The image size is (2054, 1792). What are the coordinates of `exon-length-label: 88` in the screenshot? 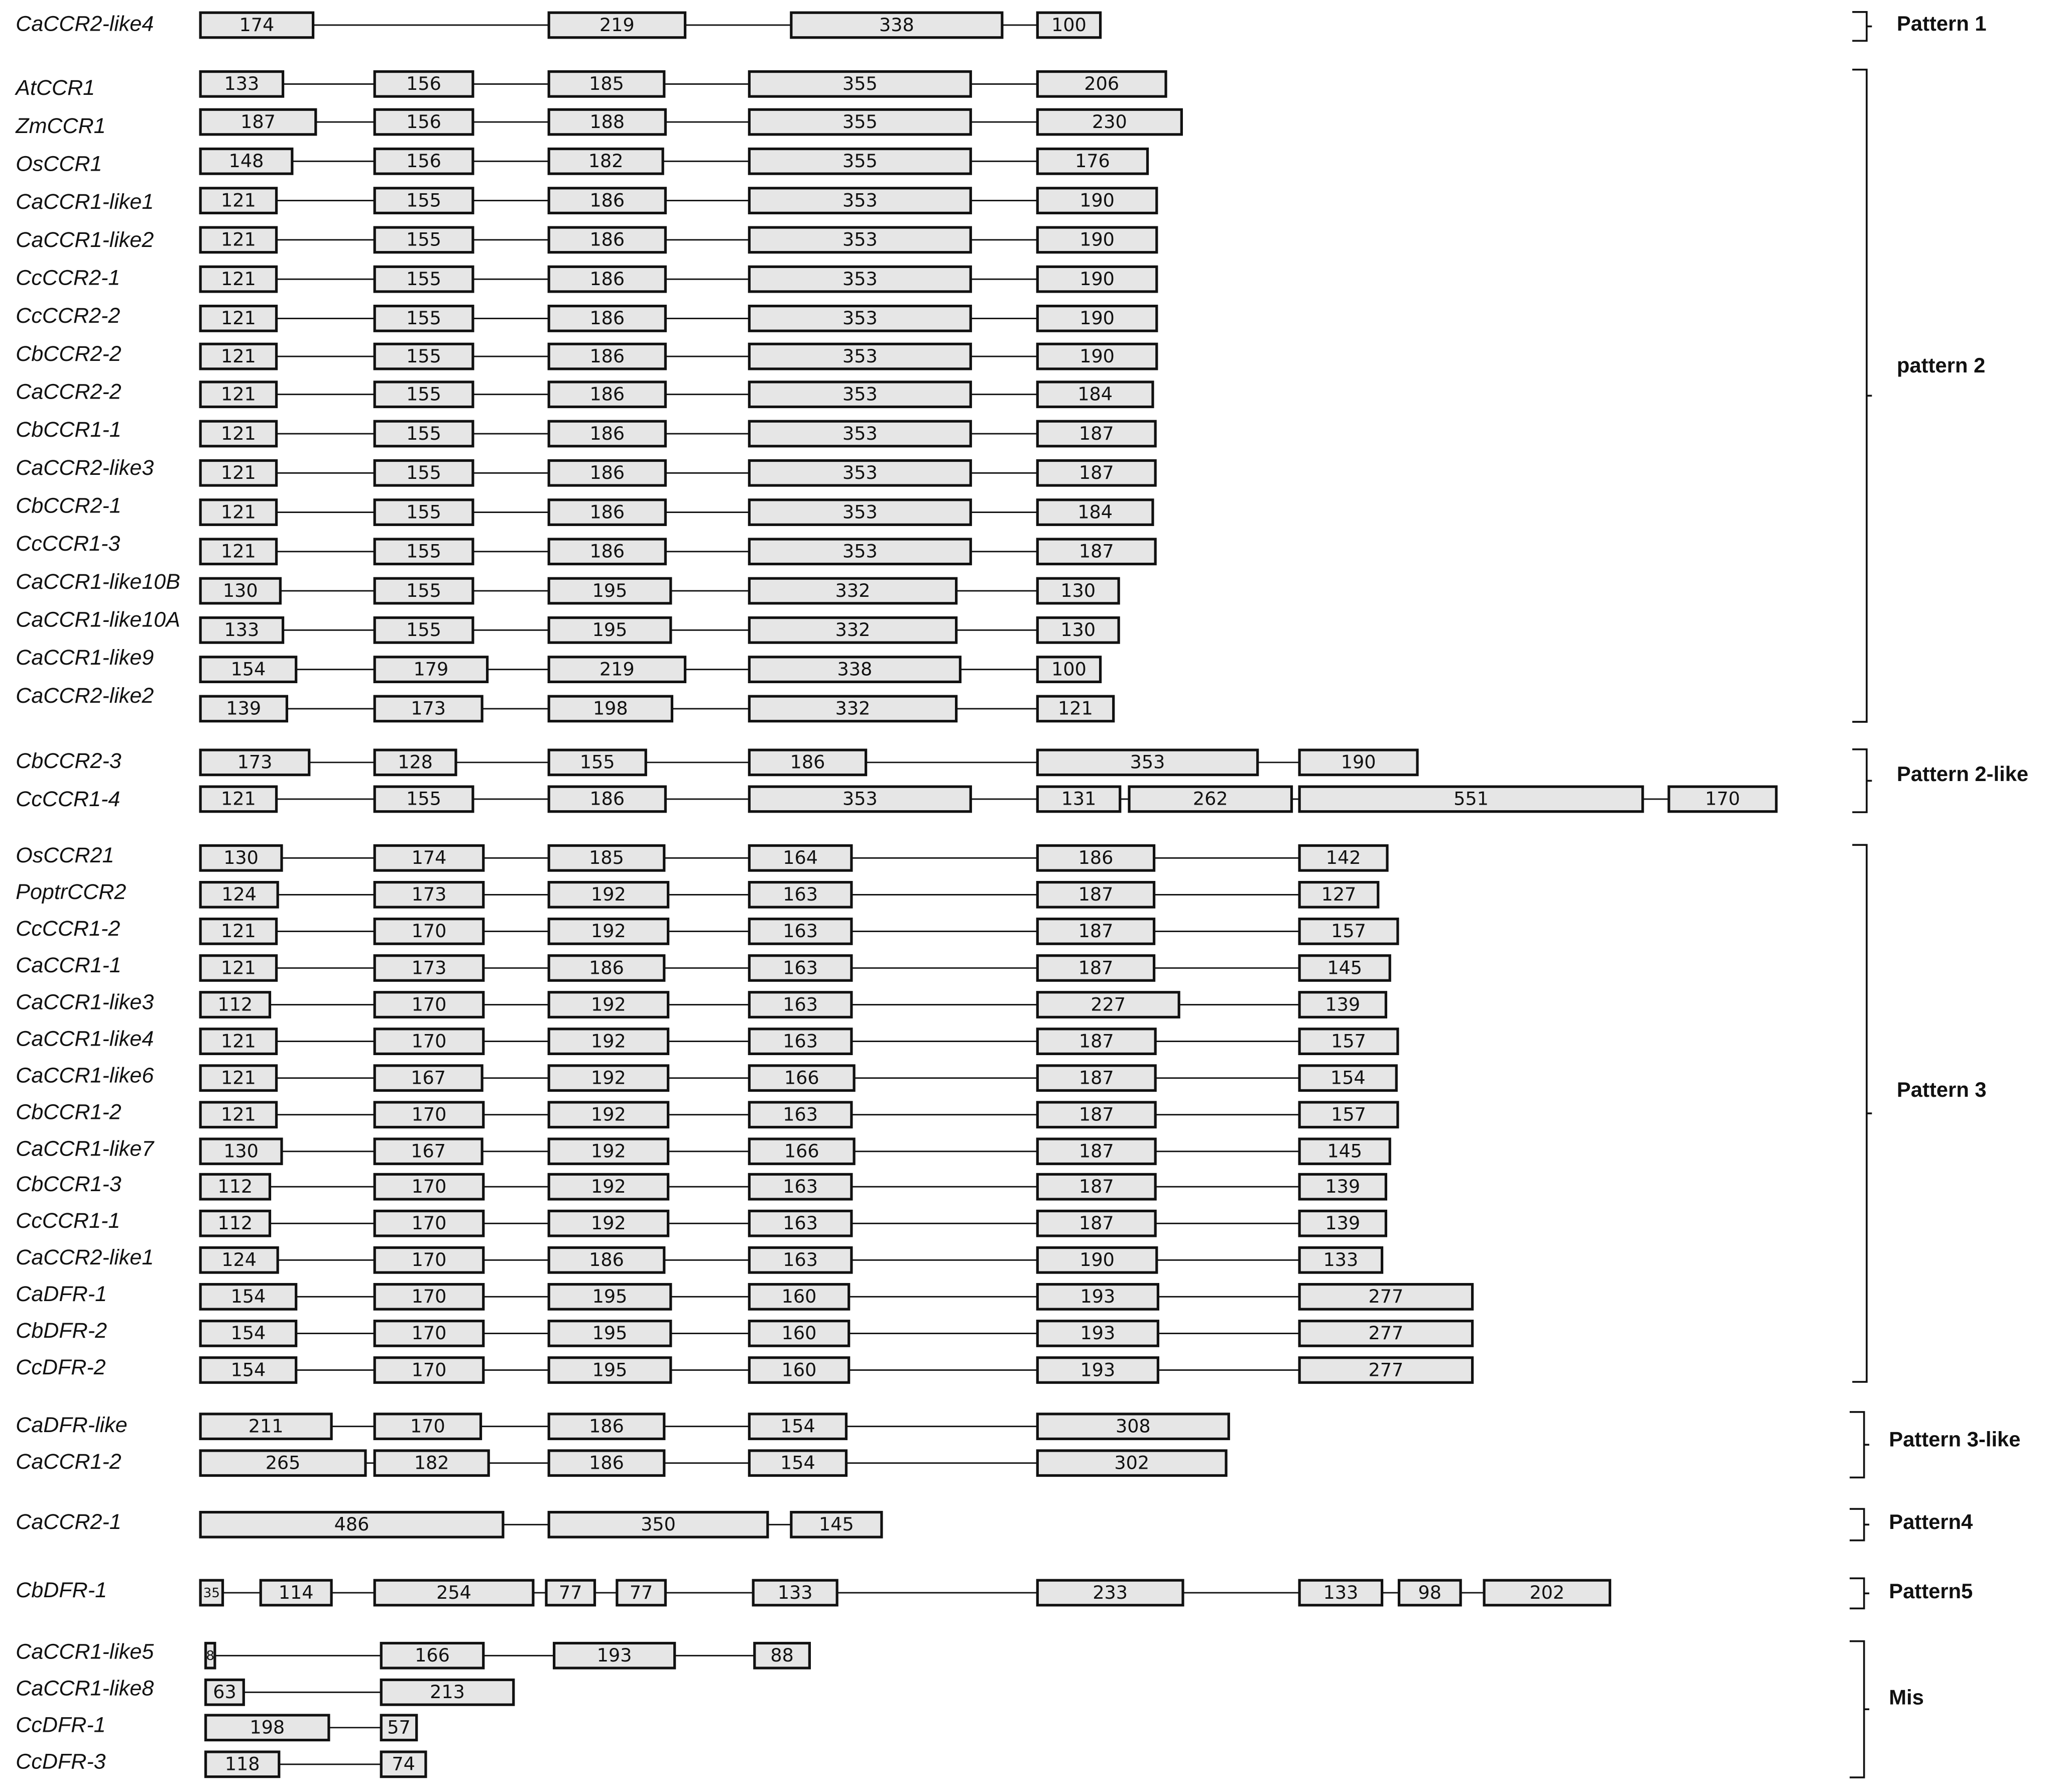 It's located at (781, 1655).